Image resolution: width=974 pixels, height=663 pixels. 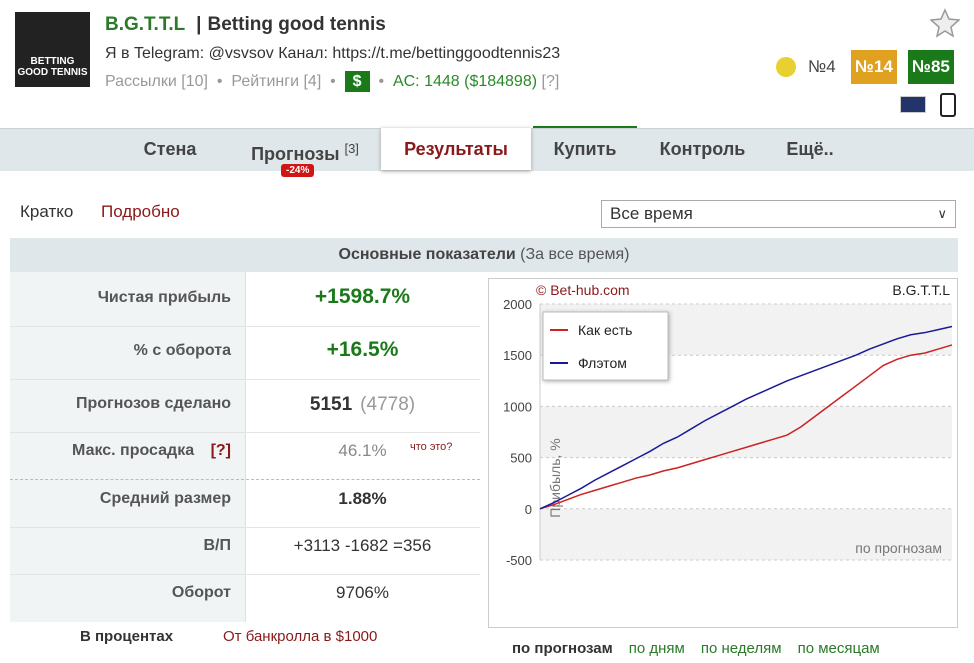 What do you see at coordinates (931, 67) in the screenshot?
I see `rank-green: №85` at bounding box center [931, 67].